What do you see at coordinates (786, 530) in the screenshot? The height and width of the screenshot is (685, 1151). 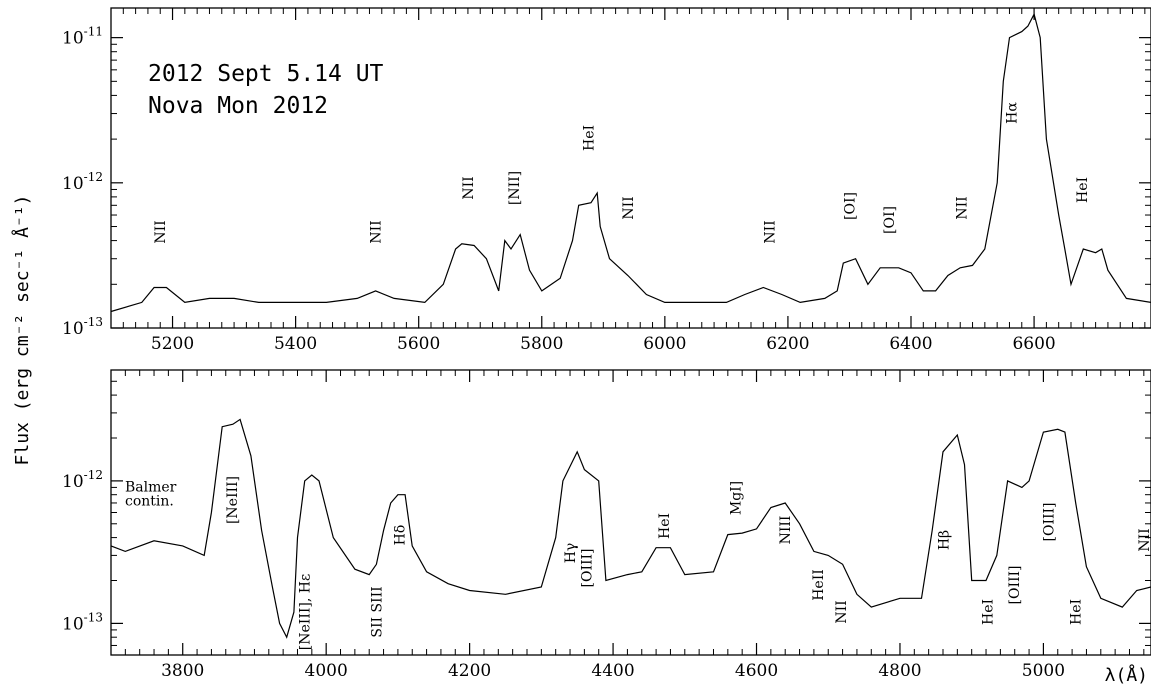 I see `line-label: NIII` at bounding box center [786, 530].